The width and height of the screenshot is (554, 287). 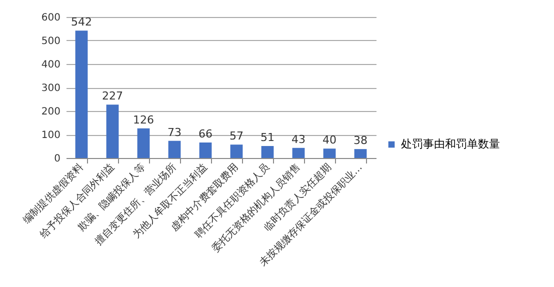 I want to click on data-label: 40, so click(x=329, y=140).